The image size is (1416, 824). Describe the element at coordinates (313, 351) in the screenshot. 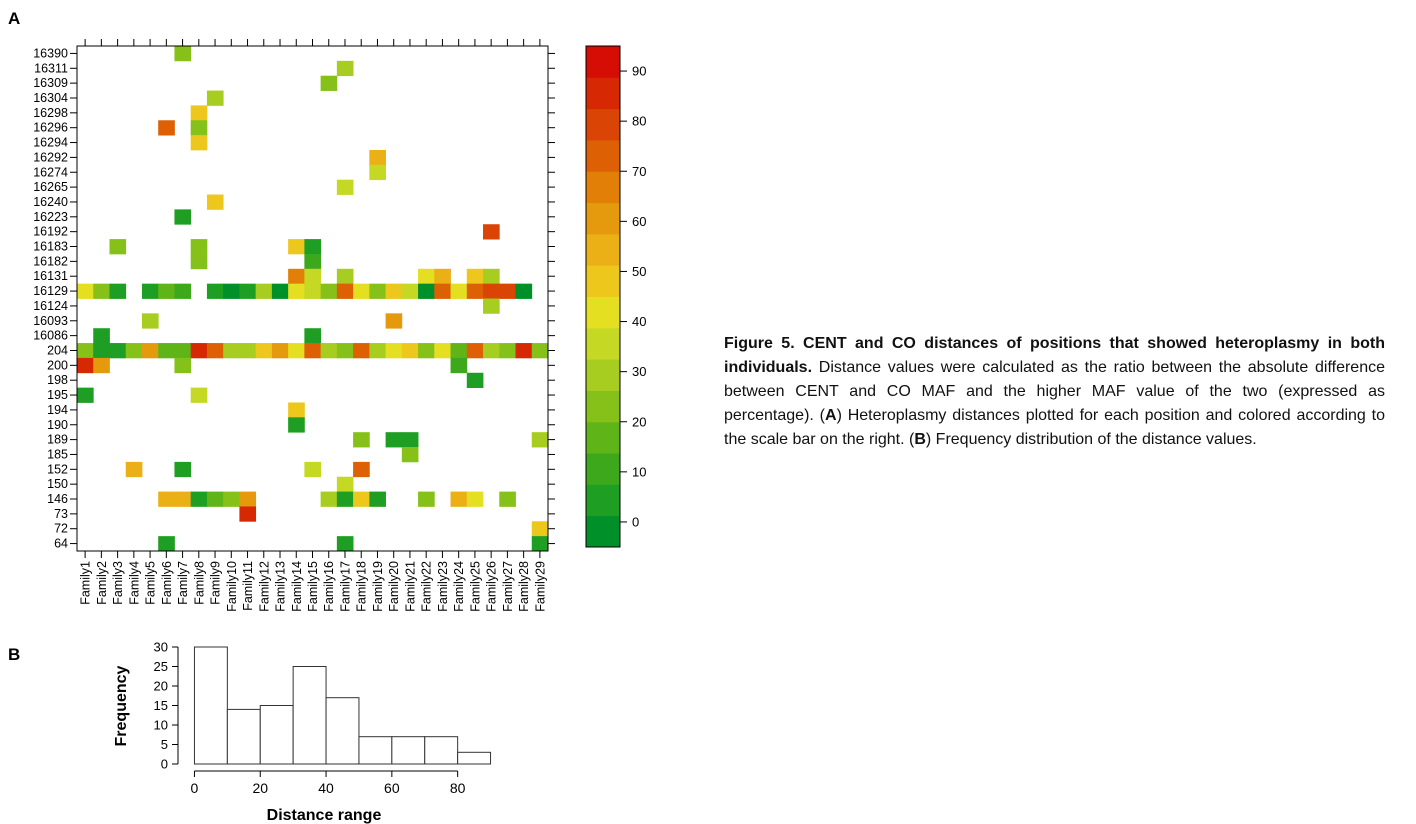

I see `heatmap-cell-204-family15` at that location.